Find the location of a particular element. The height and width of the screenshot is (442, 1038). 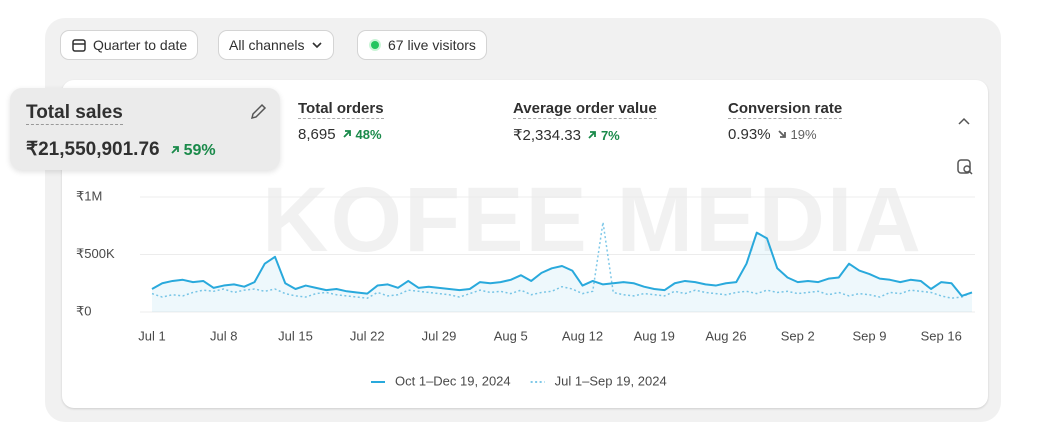

channel-filter: All channels is located at coordinates (276, 45).